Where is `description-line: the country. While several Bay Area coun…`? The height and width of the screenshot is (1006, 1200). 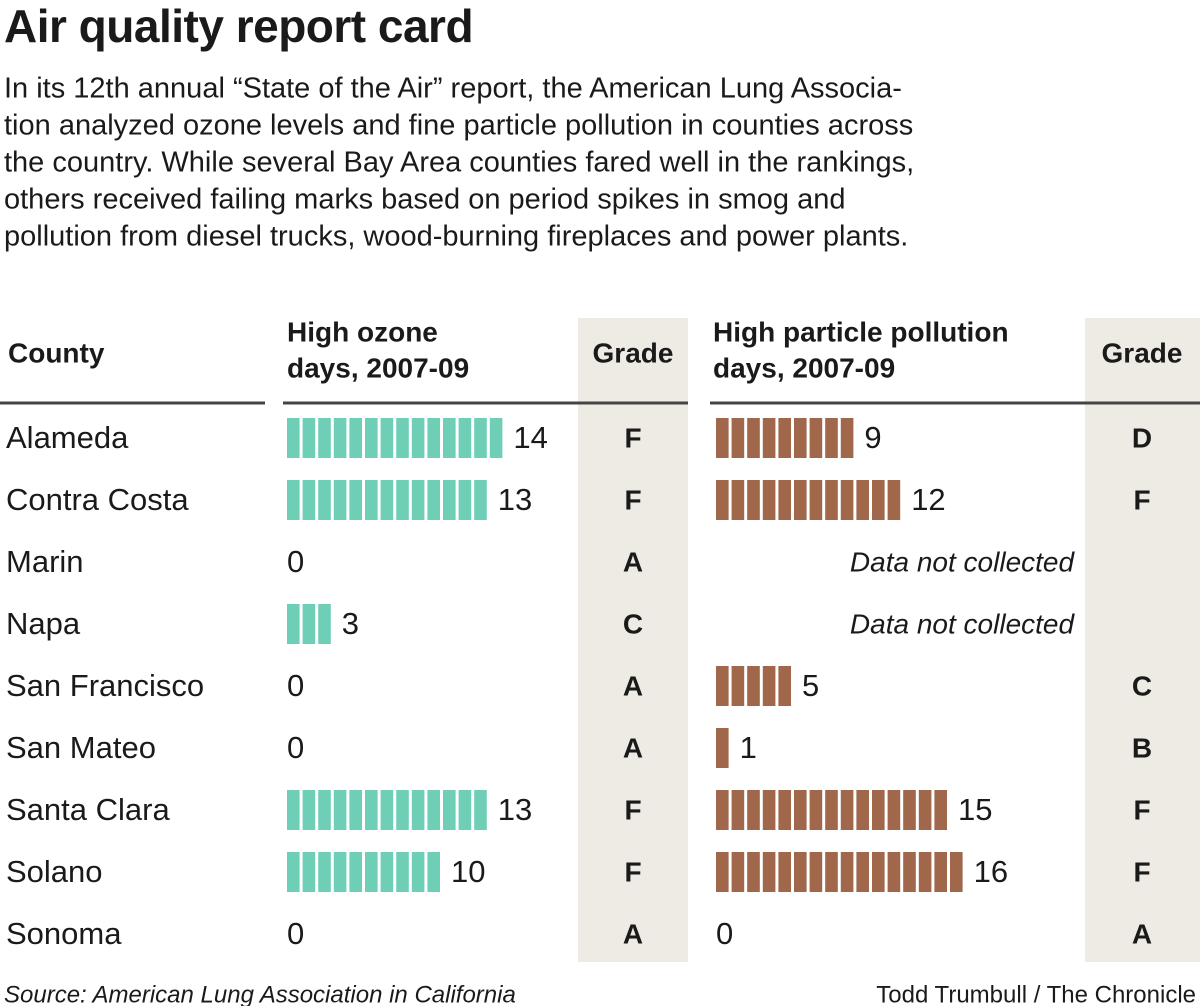
description-line: the country. While several Bay Area coun… is located at coordinates (459, 163).